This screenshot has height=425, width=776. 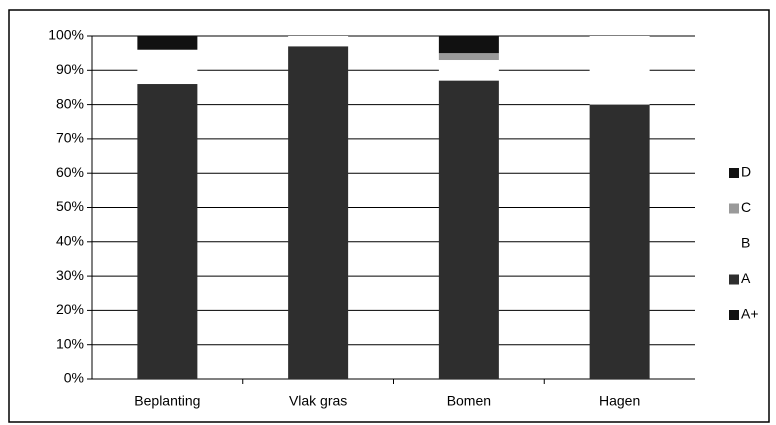 I want to click on y-tick-label: 40%, so click(x=70, y=241).